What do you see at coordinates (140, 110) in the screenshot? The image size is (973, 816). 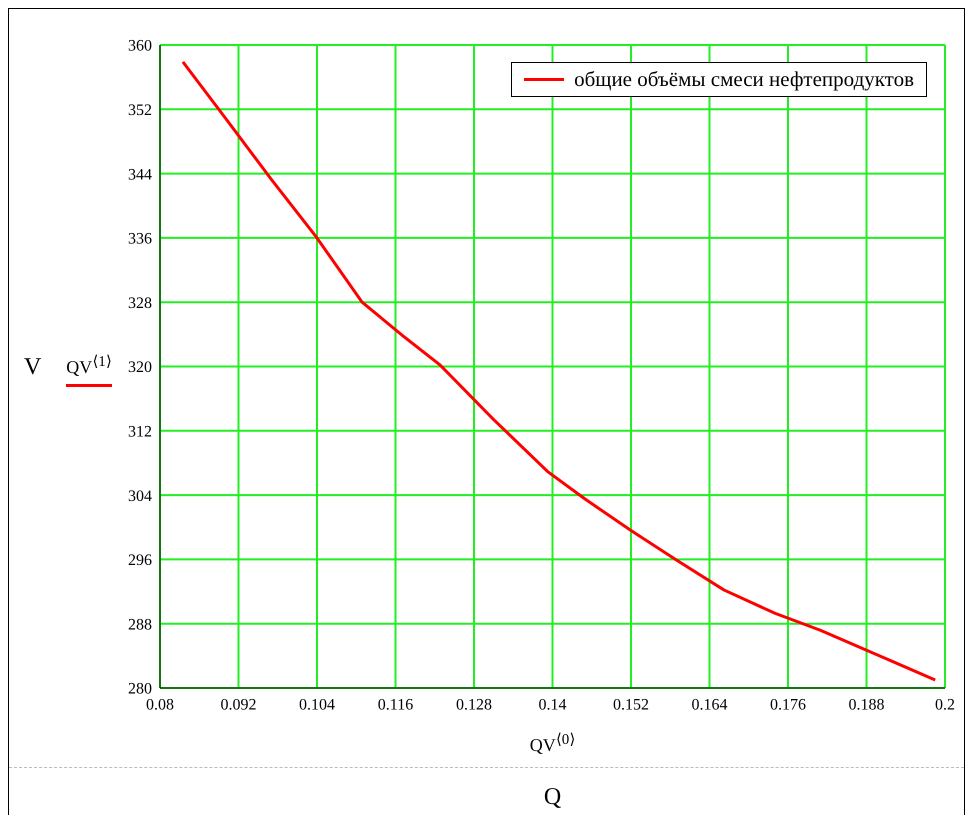 I see `y-tick-label: 352` at bounding box center [140, 110].